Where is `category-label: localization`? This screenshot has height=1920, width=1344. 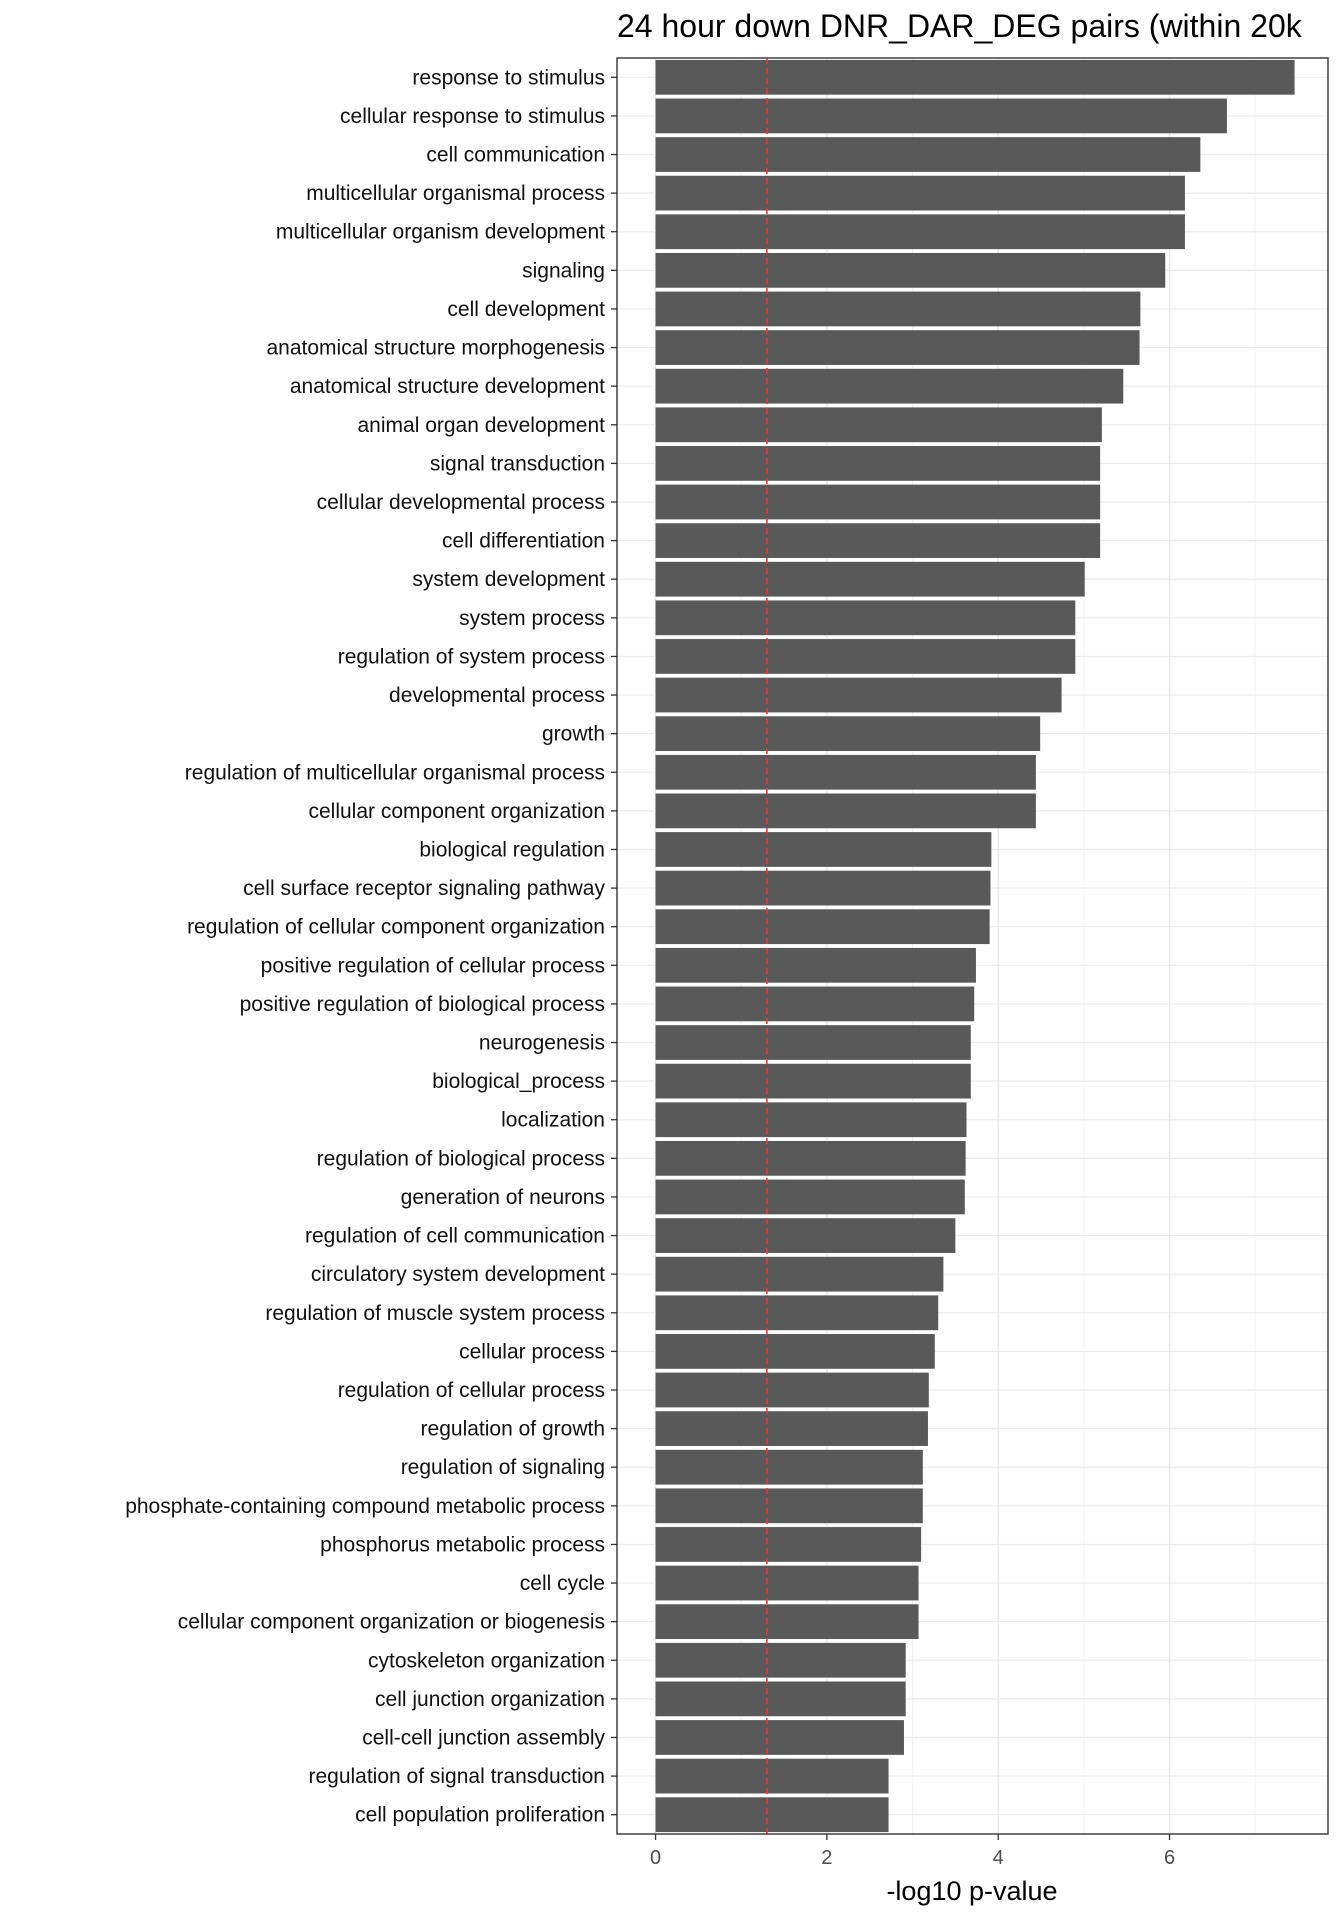 category-label: localization is located at coordinates (553, 1120).